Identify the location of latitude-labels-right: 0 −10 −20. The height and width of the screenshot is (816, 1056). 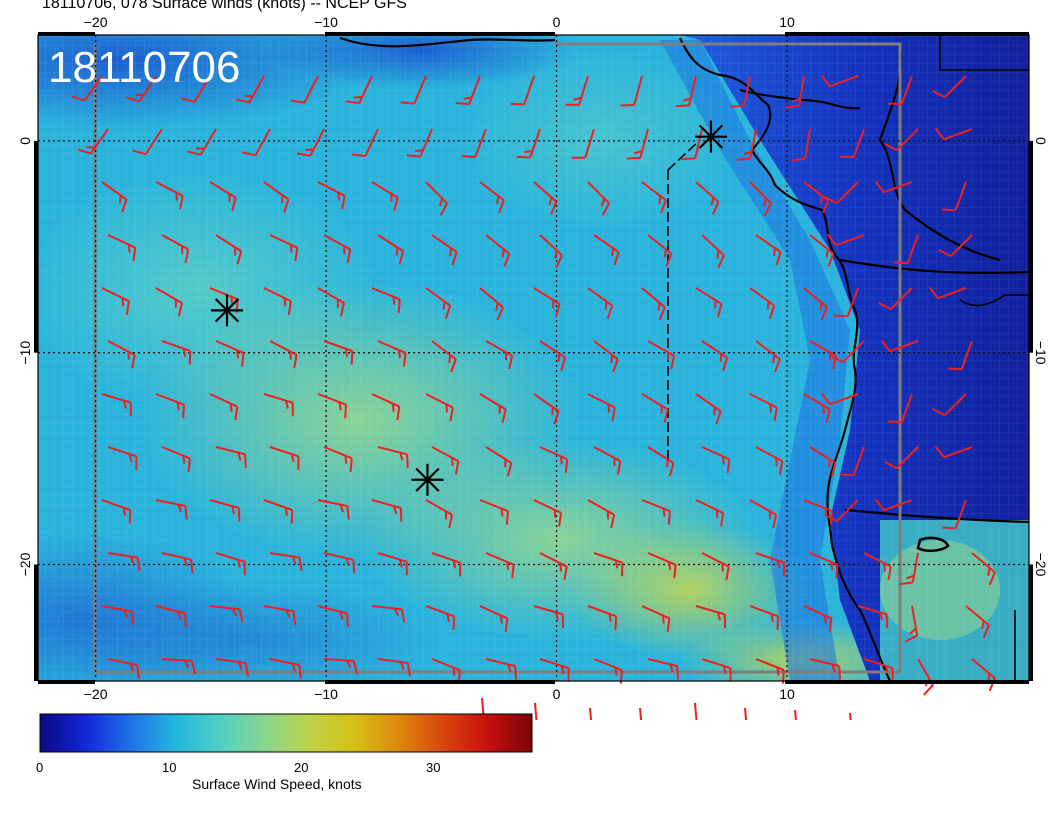
(1041, 357).